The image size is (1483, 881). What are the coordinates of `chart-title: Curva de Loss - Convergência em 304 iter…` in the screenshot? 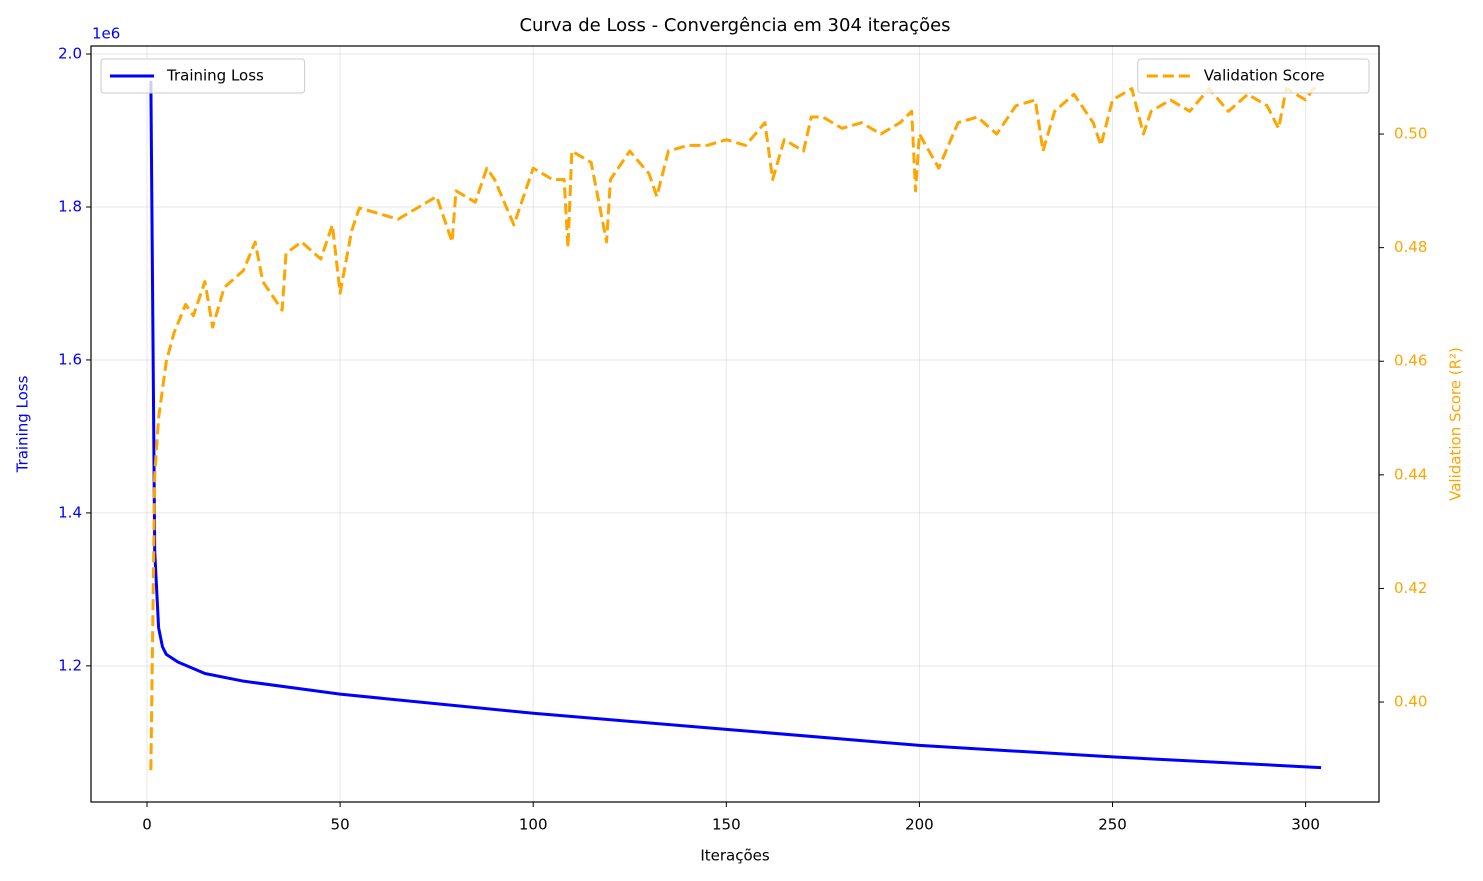 It's located at (734, 25).